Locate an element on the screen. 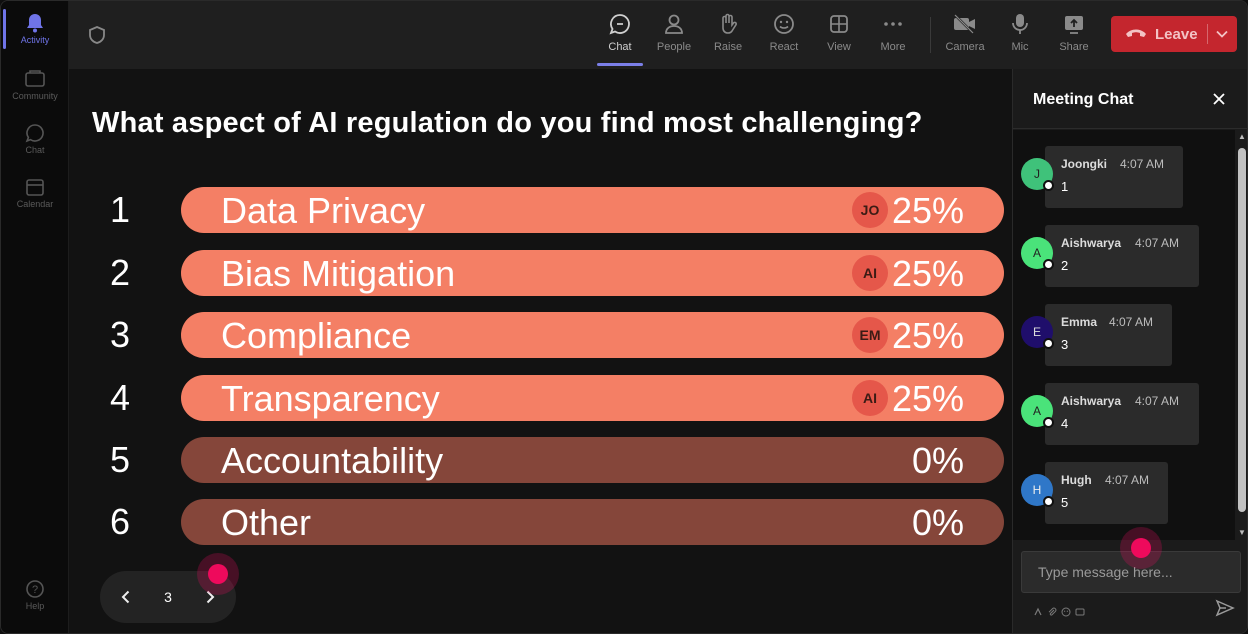 This screenshot has height=634, width=1248. calendar-icon is located at coordinates (35, 187).